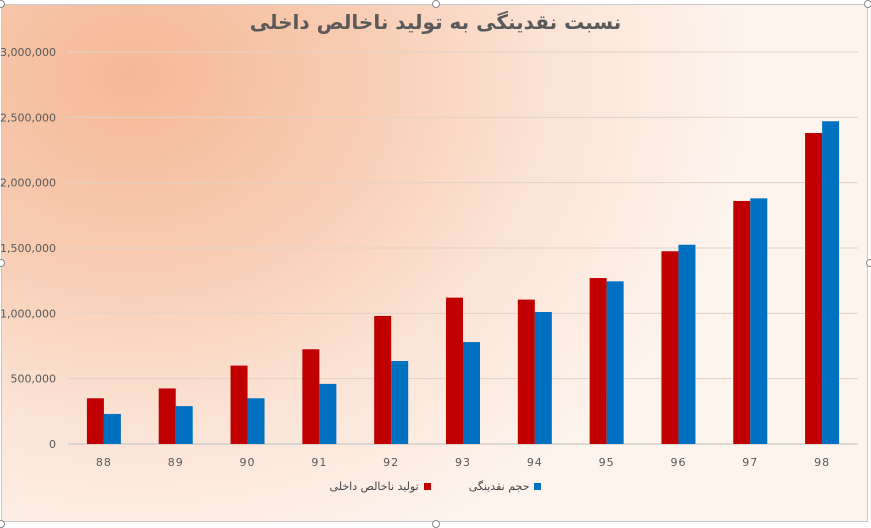 The image size is (871, 528). What do you see at coordinates (499, 486) in the screenshot?
I see `legend-label-series-2: حجم نقدینگی` at bounding box center [499, 486].